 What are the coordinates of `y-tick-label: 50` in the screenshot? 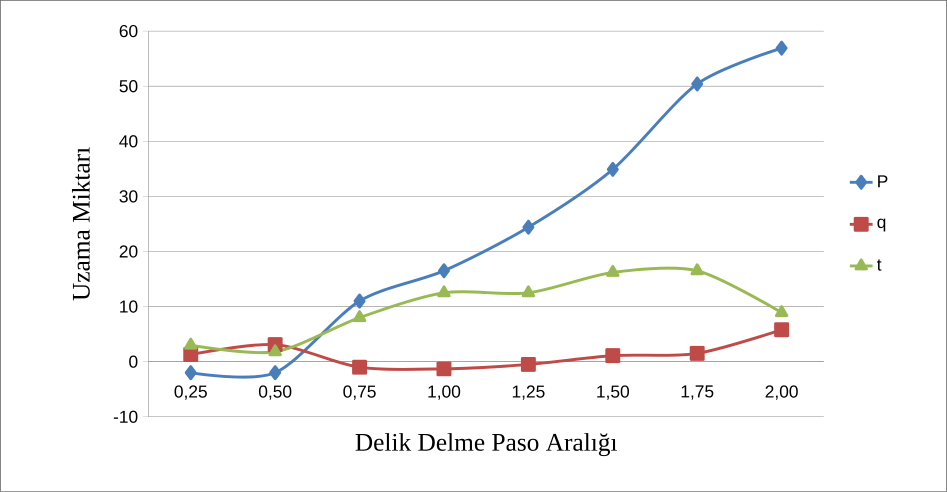 It's located at (129, 86).